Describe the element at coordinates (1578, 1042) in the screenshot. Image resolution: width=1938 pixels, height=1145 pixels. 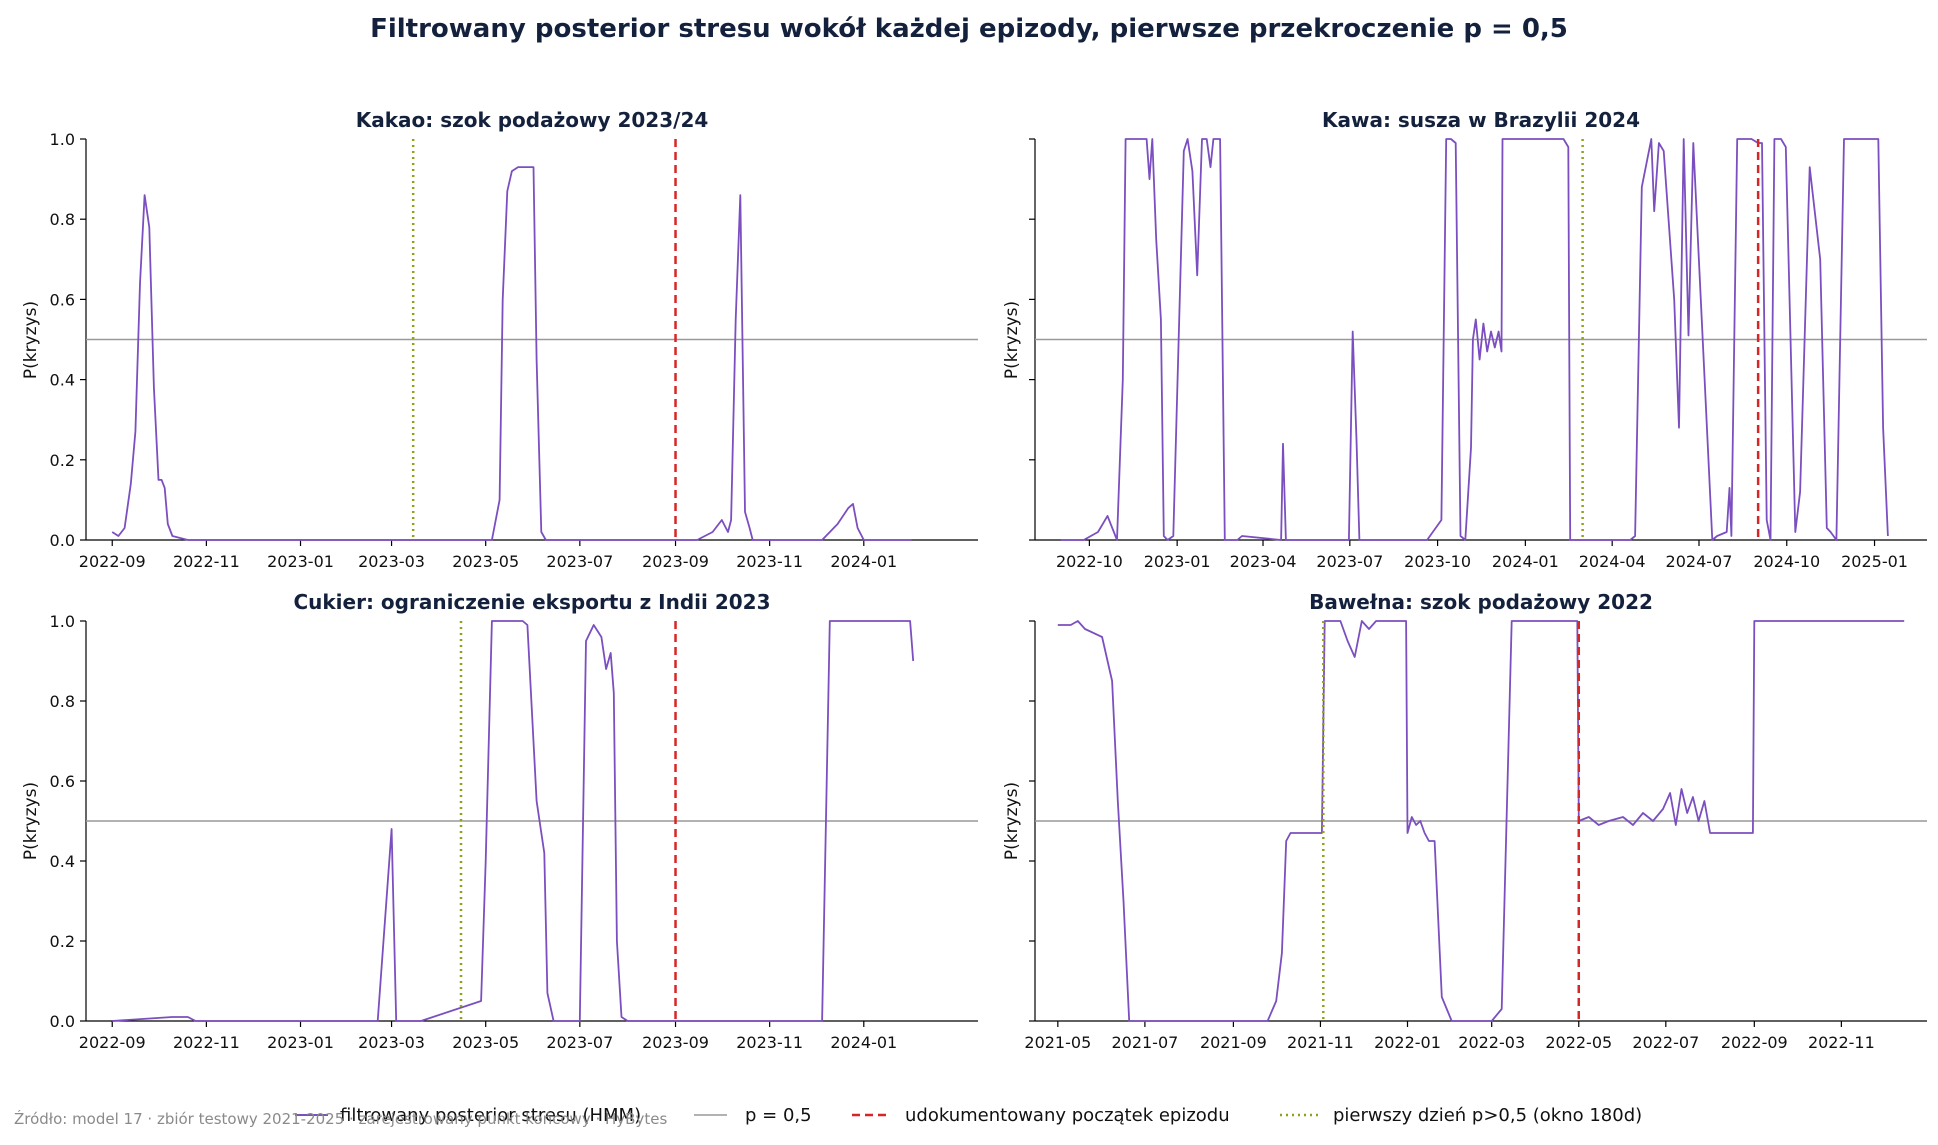
I see `x-tick-label: 2022-05` at that location.